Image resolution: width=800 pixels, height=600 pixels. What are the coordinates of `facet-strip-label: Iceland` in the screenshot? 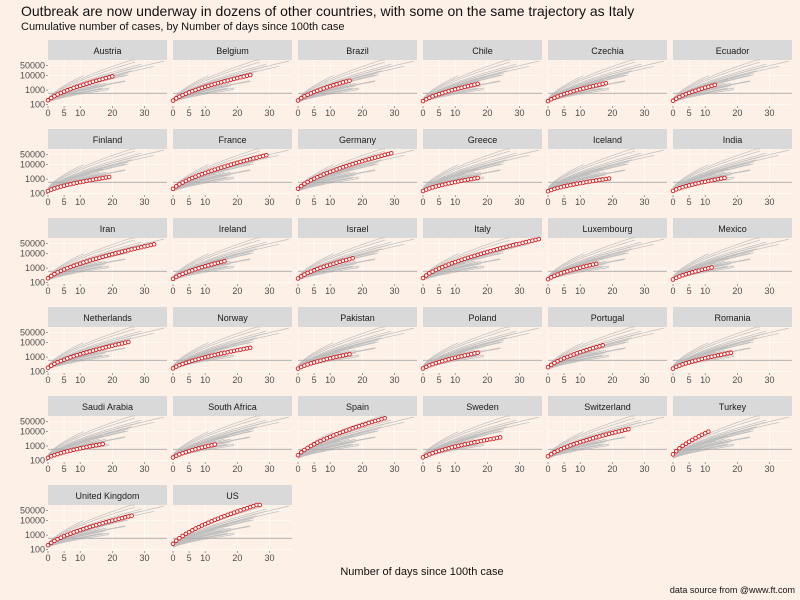 It's located at (607, 140).